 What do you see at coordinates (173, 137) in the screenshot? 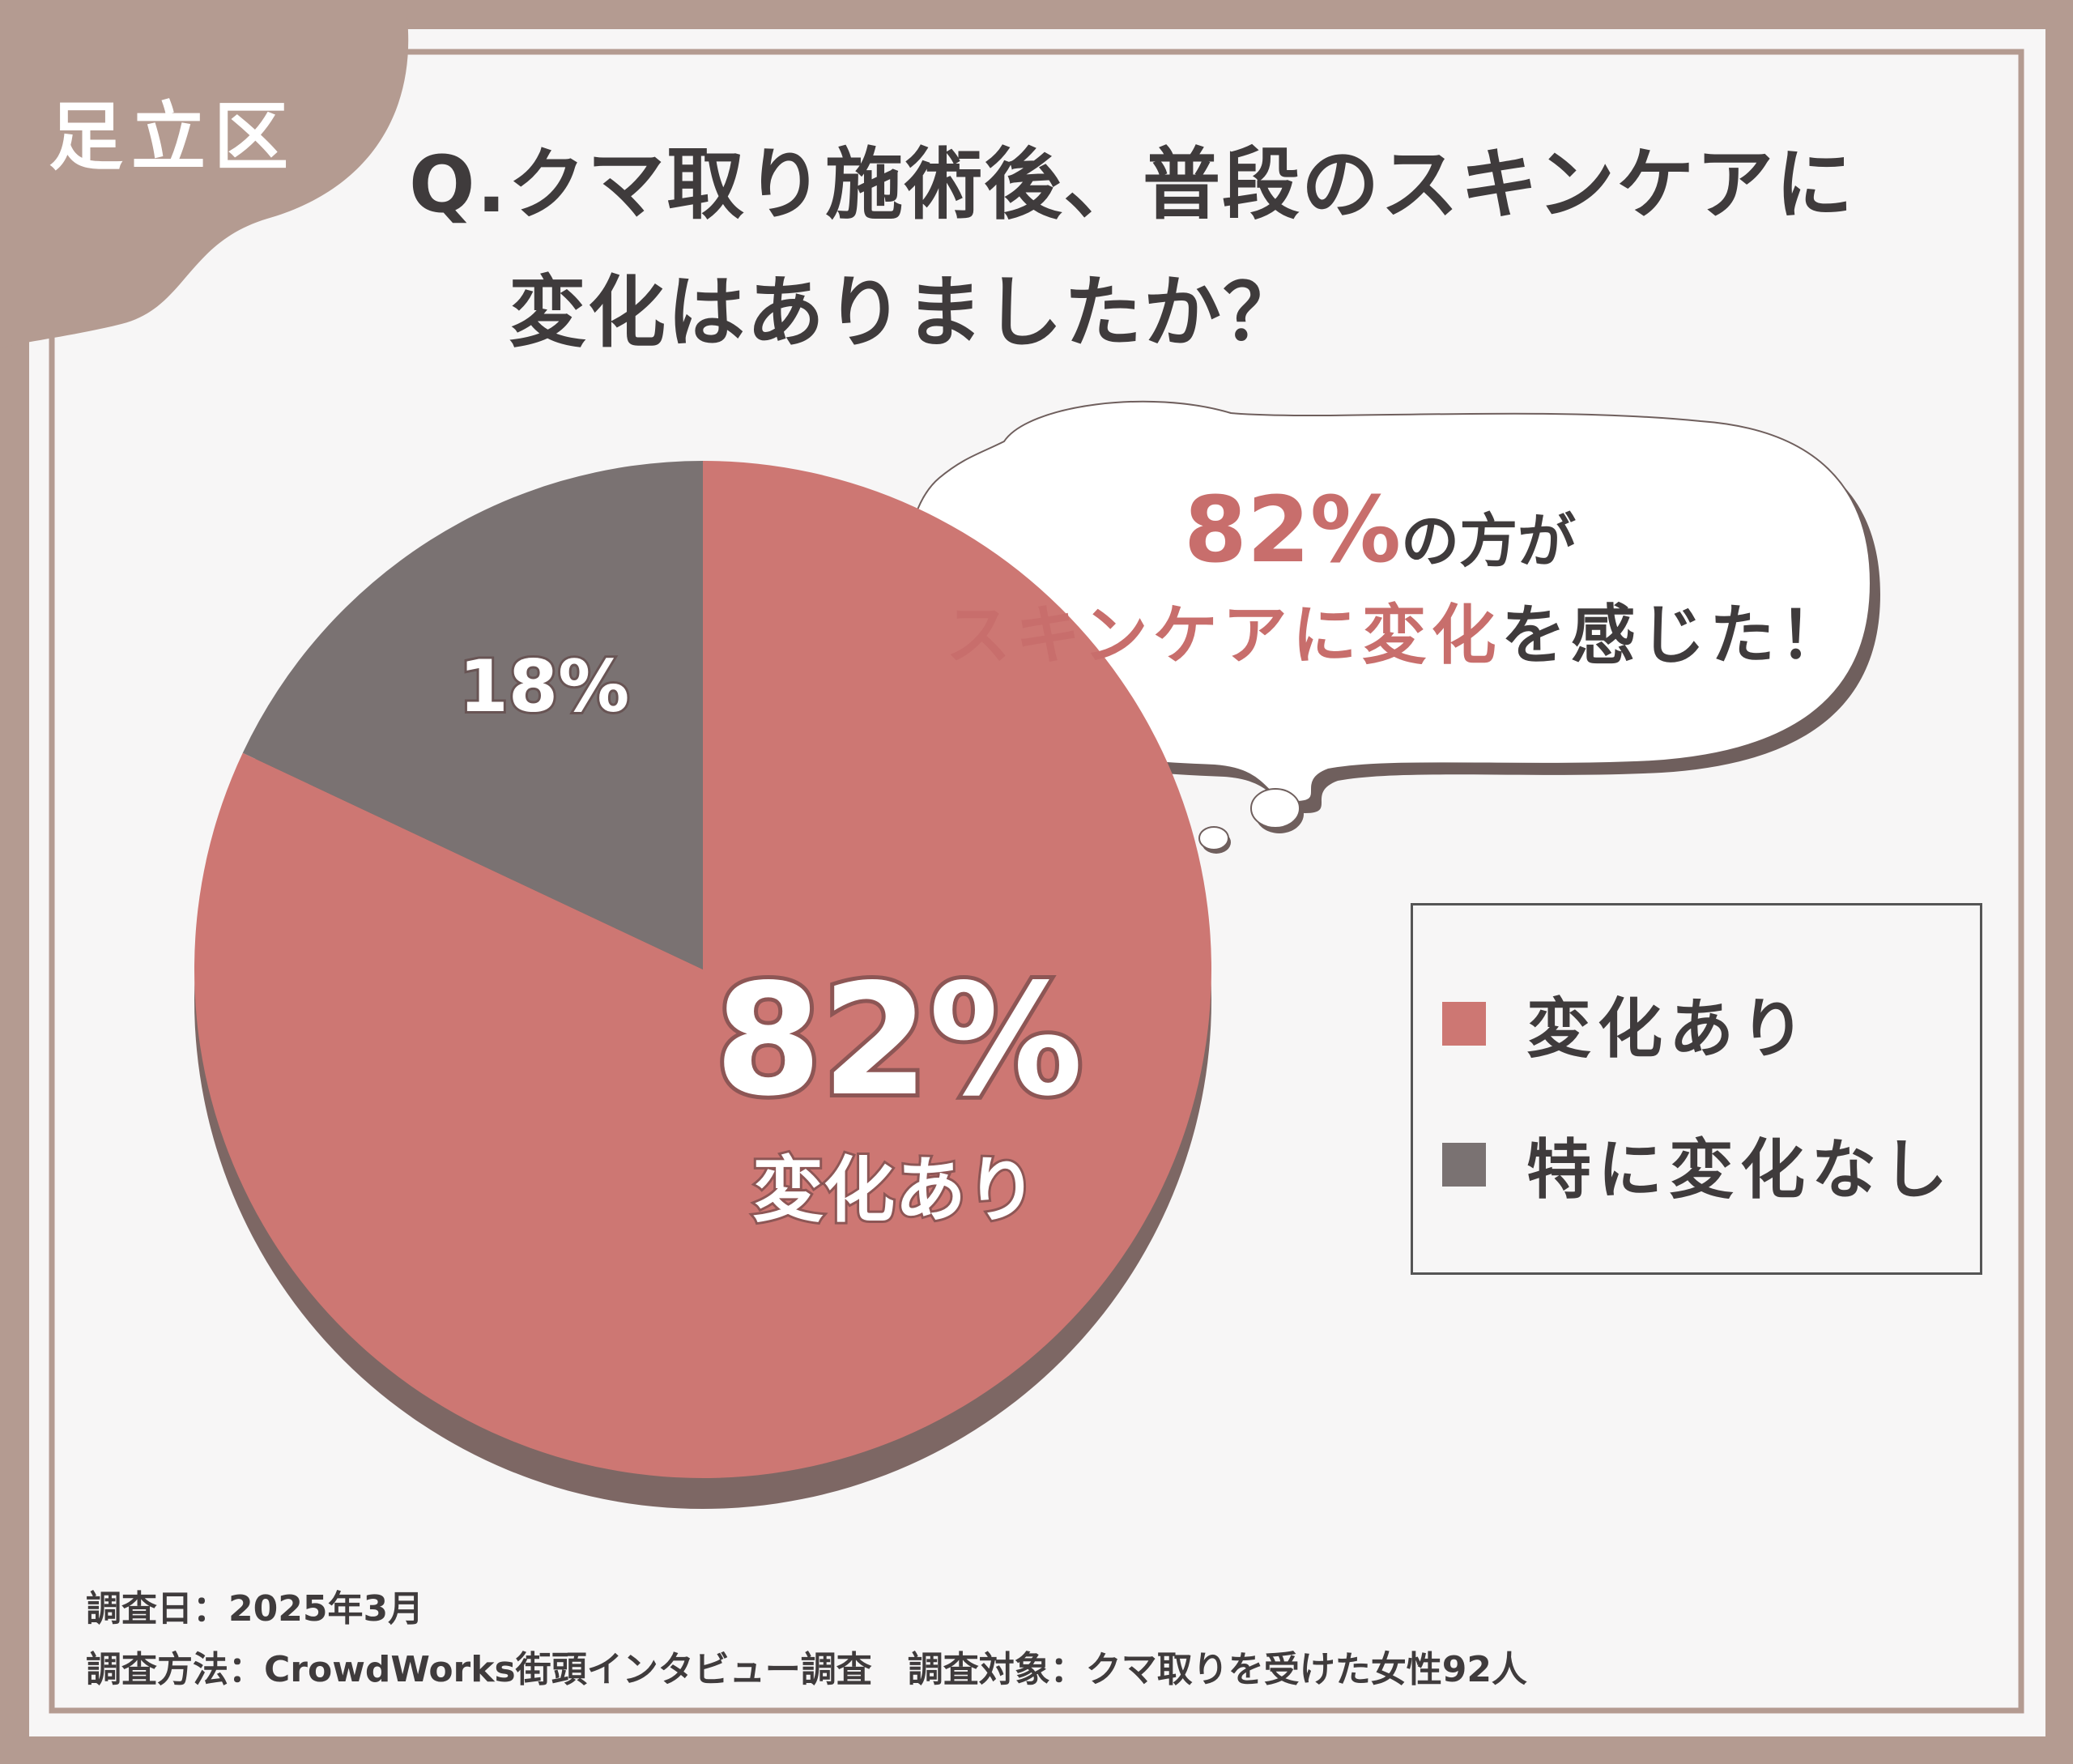
I see `region-tag: 足立区` at bounding box center [173, 137].